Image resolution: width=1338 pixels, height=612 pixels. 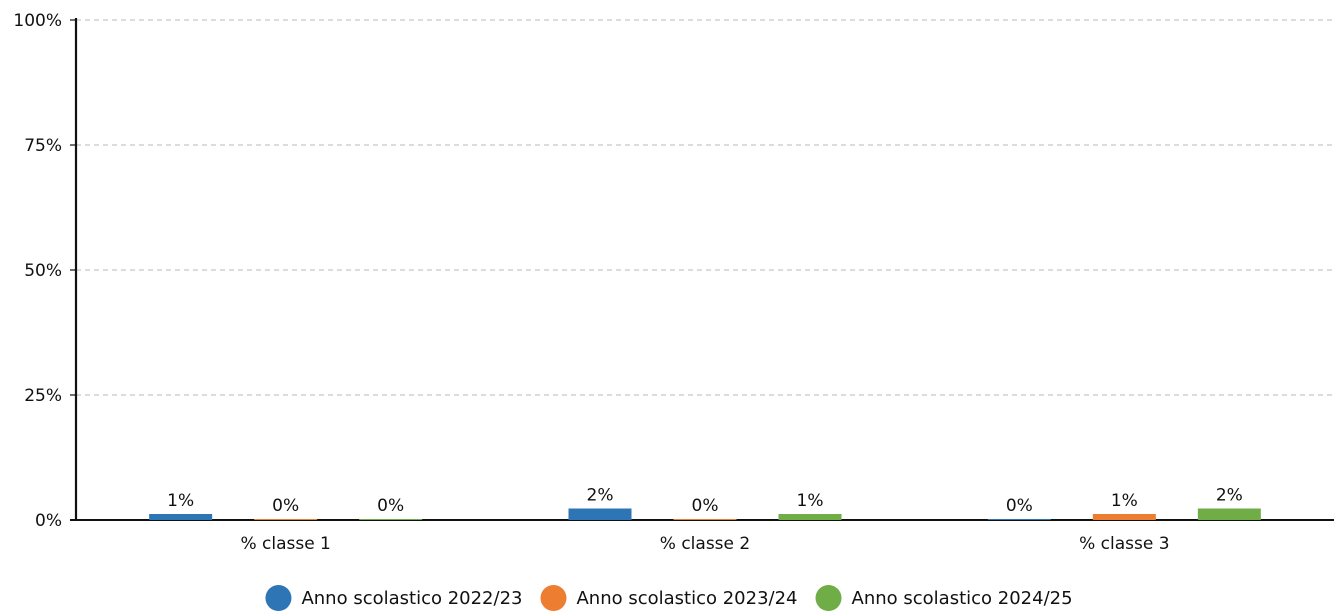 What do you see at coordinates (37, 21) in the screenshot?
I see `y-tick-label: 100%` at bounding box center [37, 21].